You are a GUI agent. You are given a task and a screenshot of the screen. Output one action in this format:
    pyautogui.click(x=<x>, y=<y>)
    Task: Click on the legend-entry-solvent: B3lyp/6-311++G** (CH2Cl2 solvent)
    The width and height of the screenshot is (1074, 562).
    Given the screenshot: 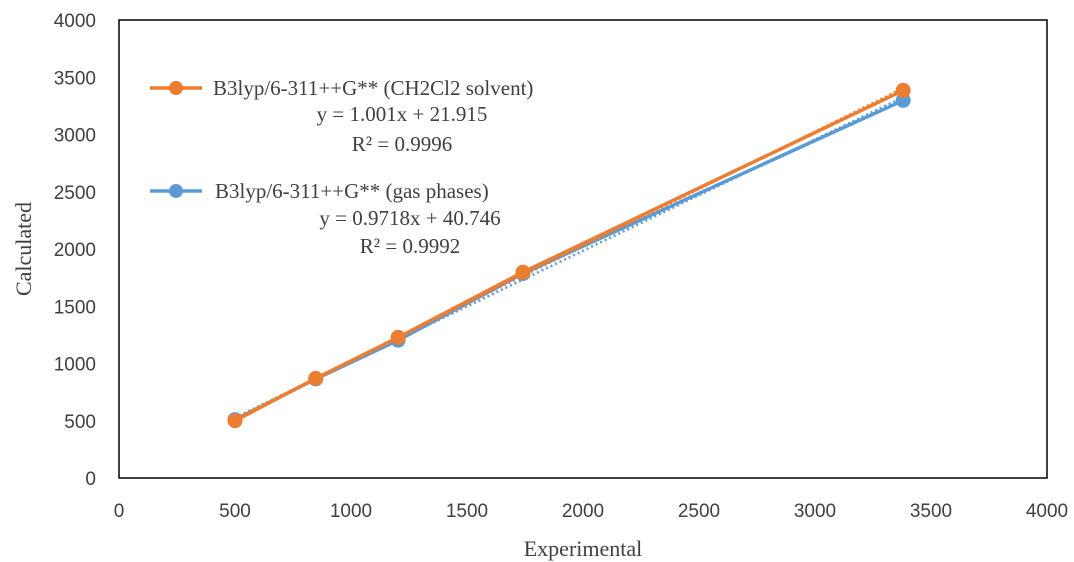 What is the action you would take?
    pyautogui.click(x=341, y=88)
    